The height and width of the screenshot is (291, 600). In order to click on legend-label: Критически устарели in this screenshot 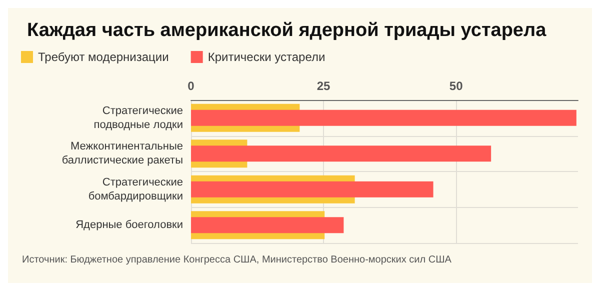, I will do `click(267, 57)`.